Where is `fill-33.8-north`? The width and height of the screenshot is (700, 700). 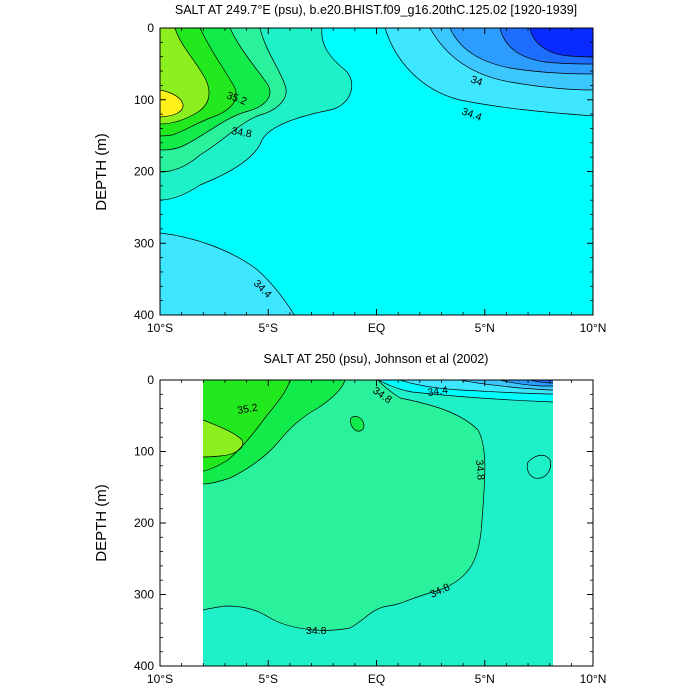
fill-33.8-north is located at coordinates (541, 381).